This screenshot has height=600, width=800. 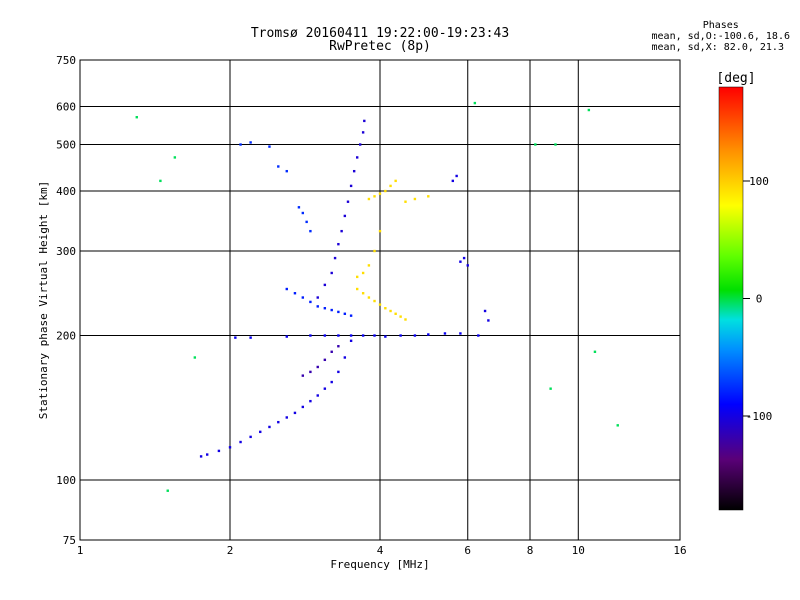 What do you see at coordinates (66, 300) in the screenshot?
I see `y-axis: 75 100 200 300 400 500 600 750` at bounding box center [66, 300].